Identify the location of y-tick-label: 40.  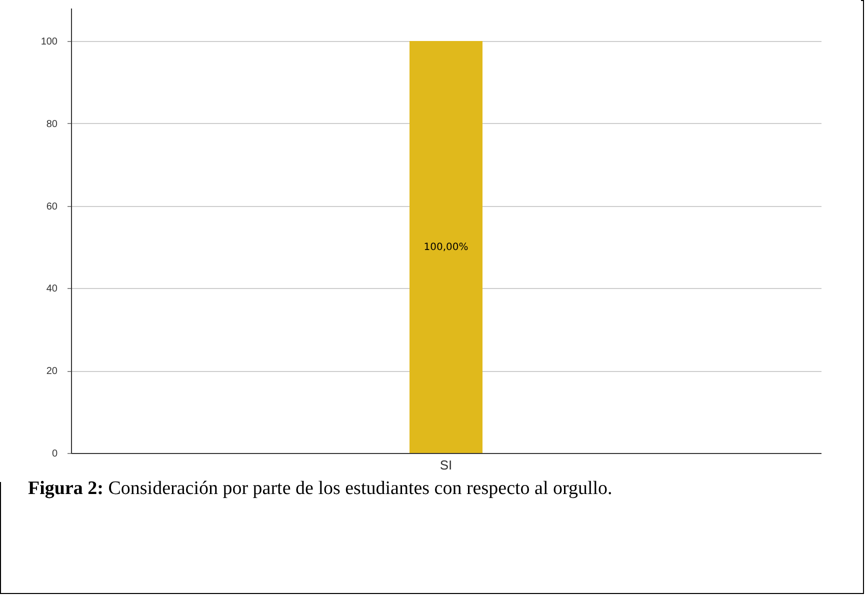
(52, 289).